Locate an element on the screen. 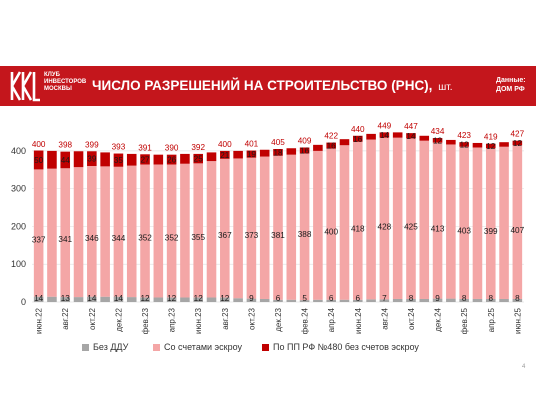  escrow-data-label: 407 is located at coordinates (518, 230).